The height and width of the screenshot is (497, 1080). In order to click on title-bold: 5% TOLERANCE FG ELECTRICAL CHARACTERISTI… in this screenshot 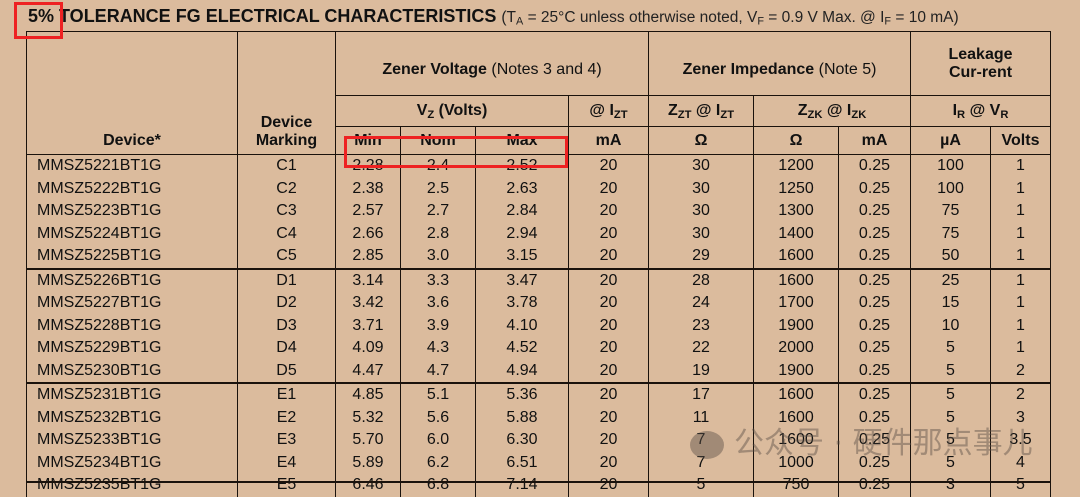, I will do `click(262, 16)`.